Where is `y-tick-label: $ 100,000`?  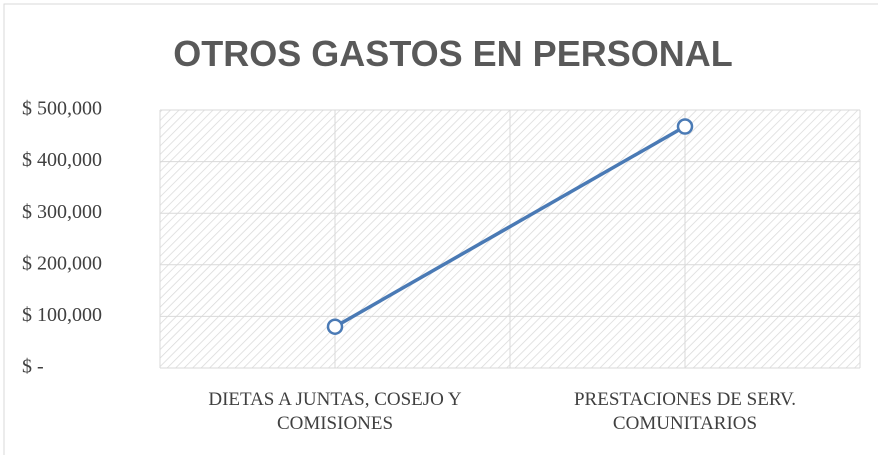
y-tick-label: $ 100,000 is located at coordinates (62, 315).